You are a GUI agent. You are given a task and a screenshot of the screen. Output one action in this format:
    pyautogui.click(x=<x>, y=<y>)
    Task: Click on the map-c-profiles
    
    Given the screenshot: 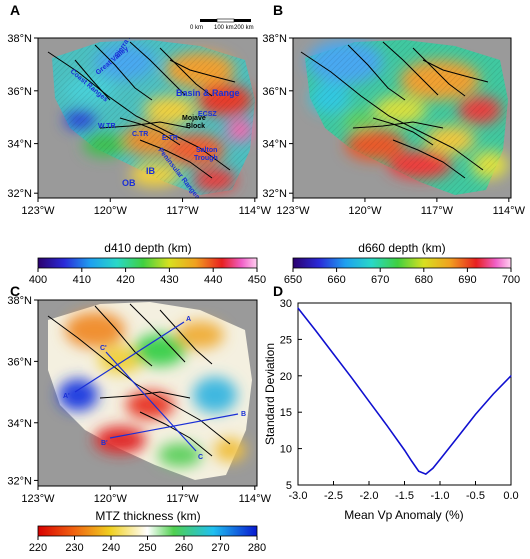 What is the action you would take?
    pyautogui.click(x=156, y=386)
    